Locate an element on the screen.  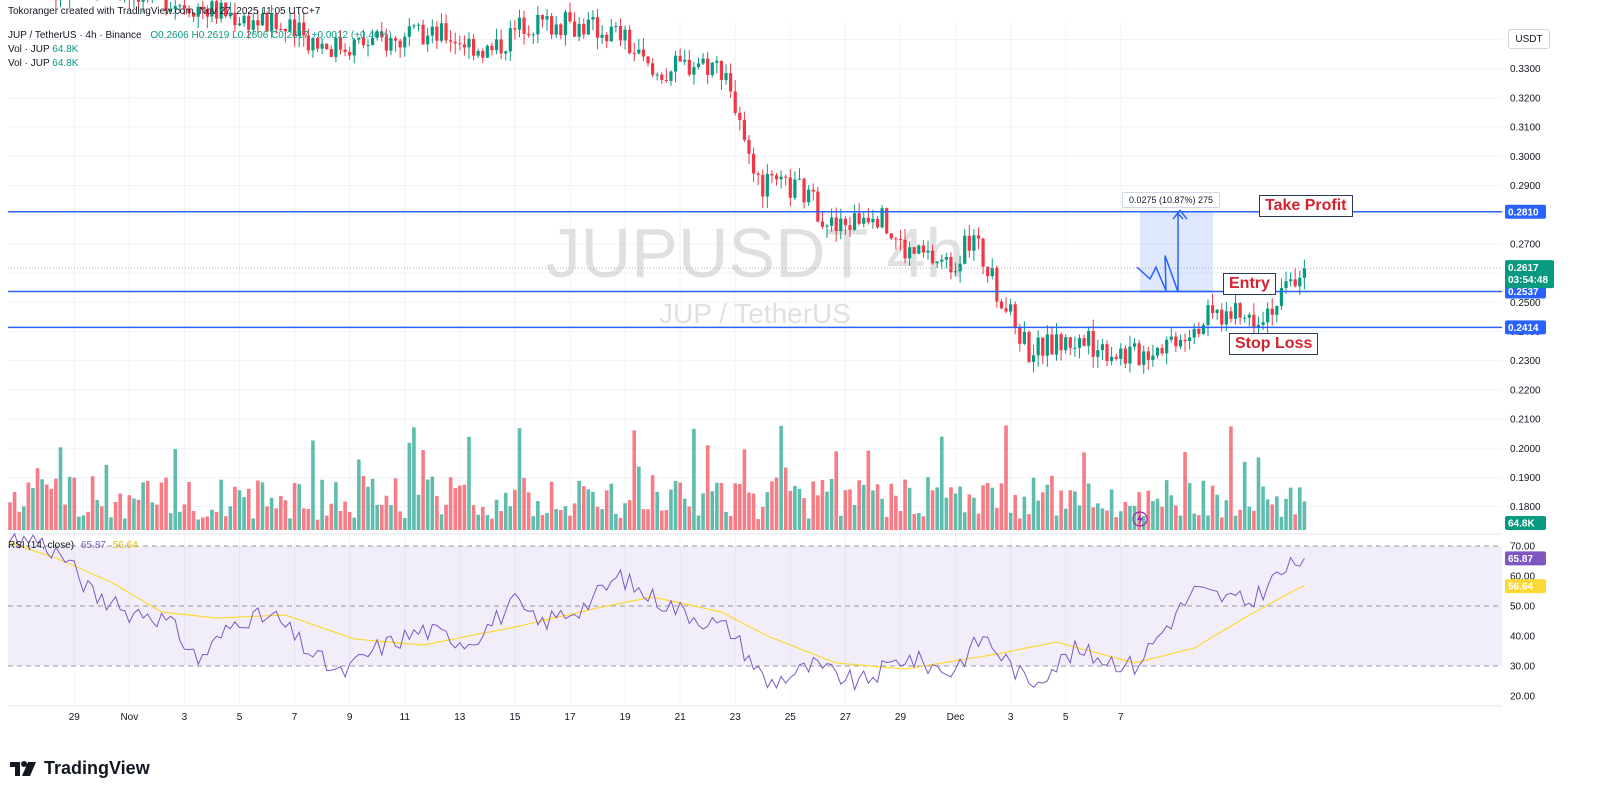
time-tick-label: 7 is located at coordinates (1121, 717).